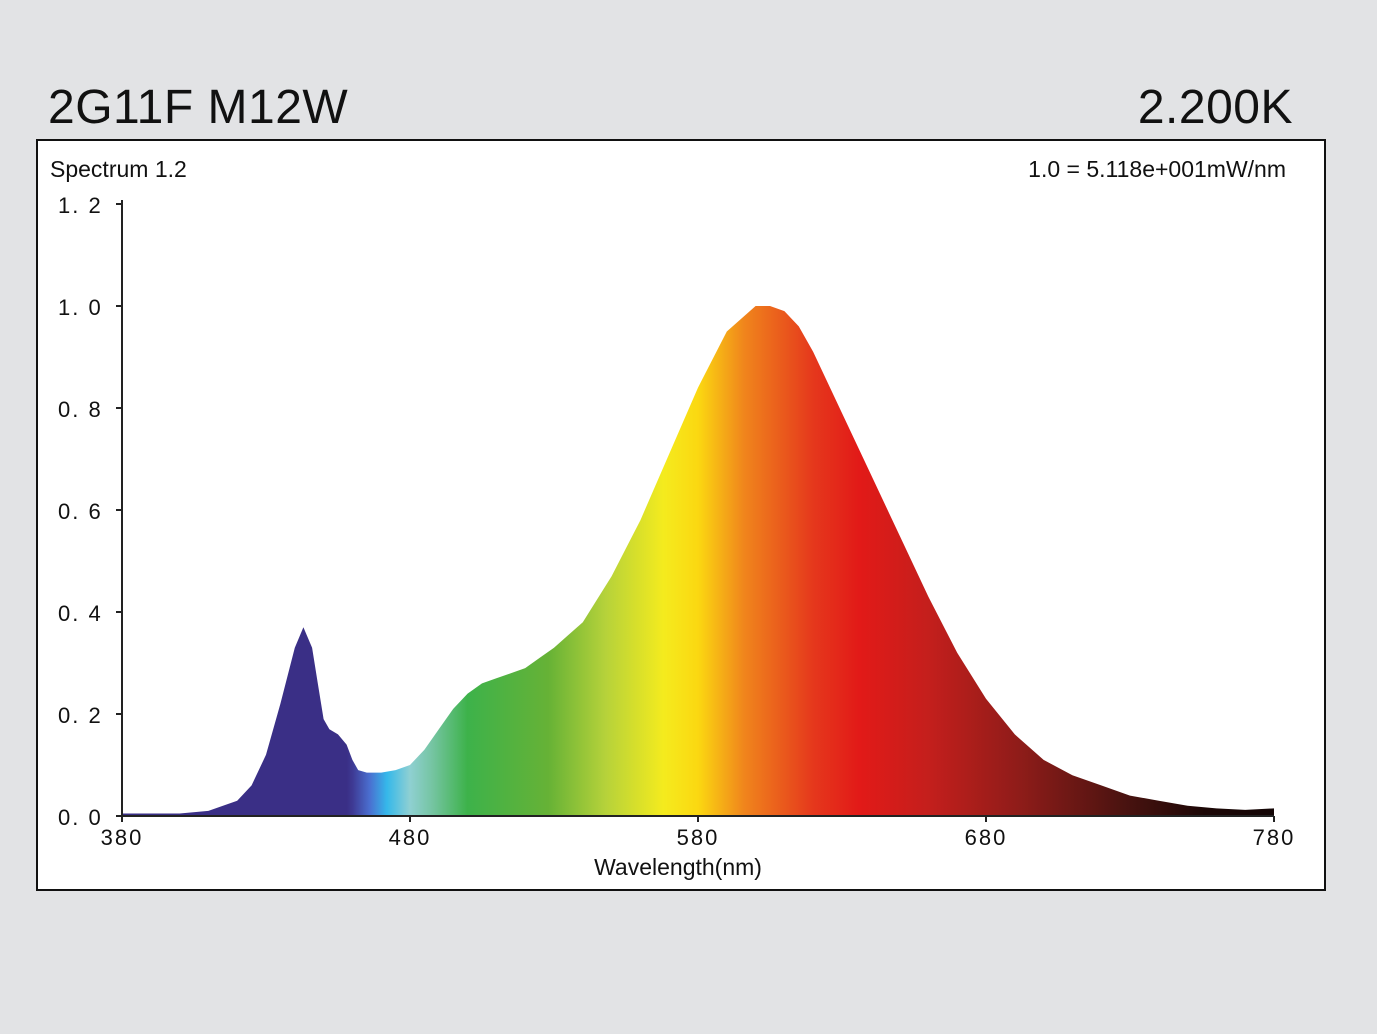 The image size is (1377, 1034). Describe the element at coordinates (80, 409) in the screenshot. I see `y-tick-label: 0. 8` at that location.